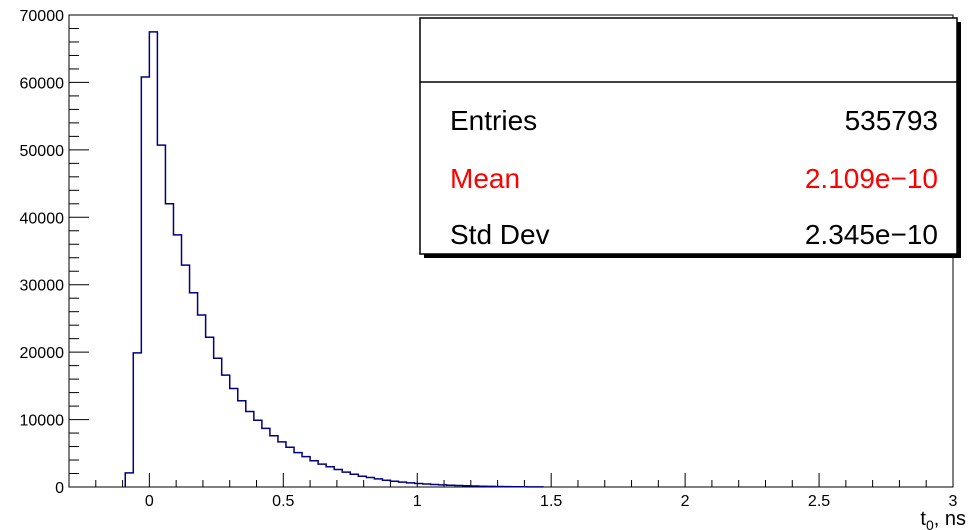  I want to click on y-tick-label: 50000, so click(42, 151).